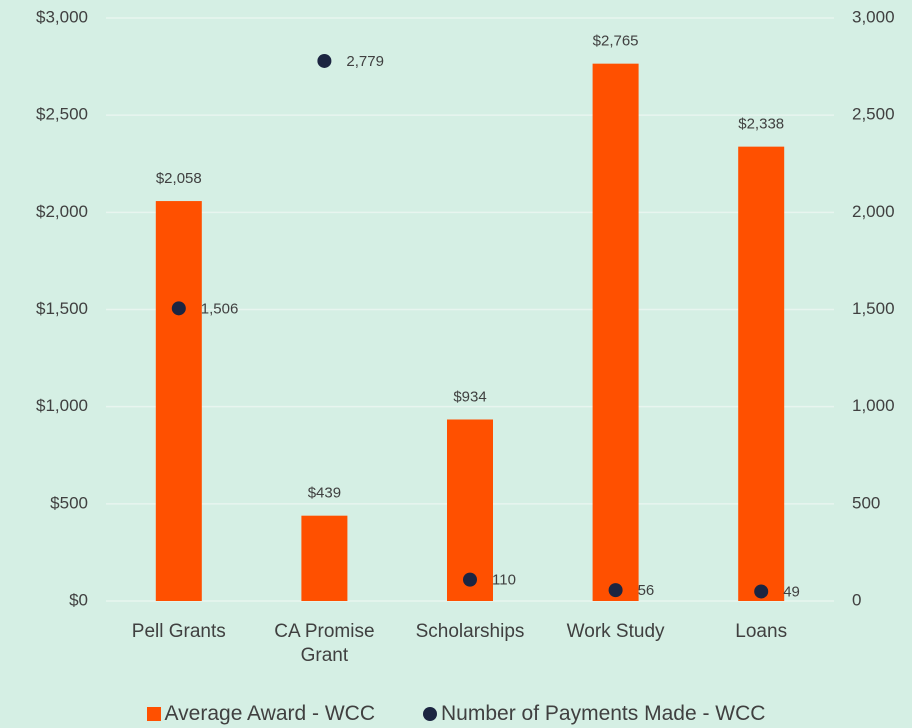 Image resolution: width=912 pixels, height=728 pixels. I want to click on data-label: 1,506, so click(220, 308).